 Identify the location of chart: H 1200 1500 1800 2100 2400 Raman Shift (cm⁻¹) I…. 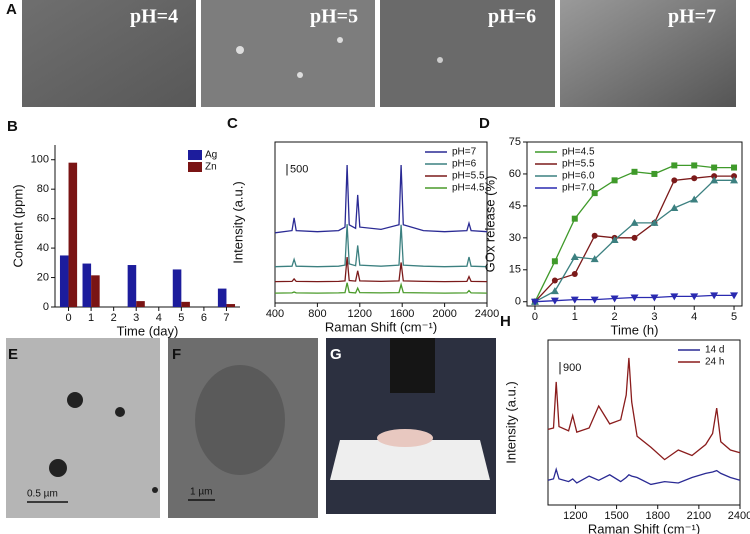
(625, 423).